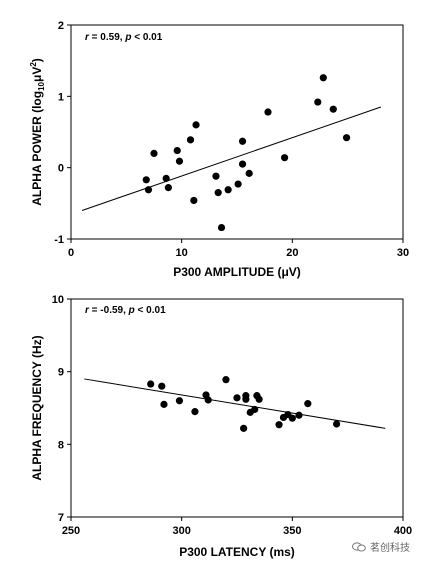 Image resolution: width=422 pixels, height=568 pixels. Describe the element at coordinates (292, 531) in the screenshot. I see `x-tick-label: 350` at that location.